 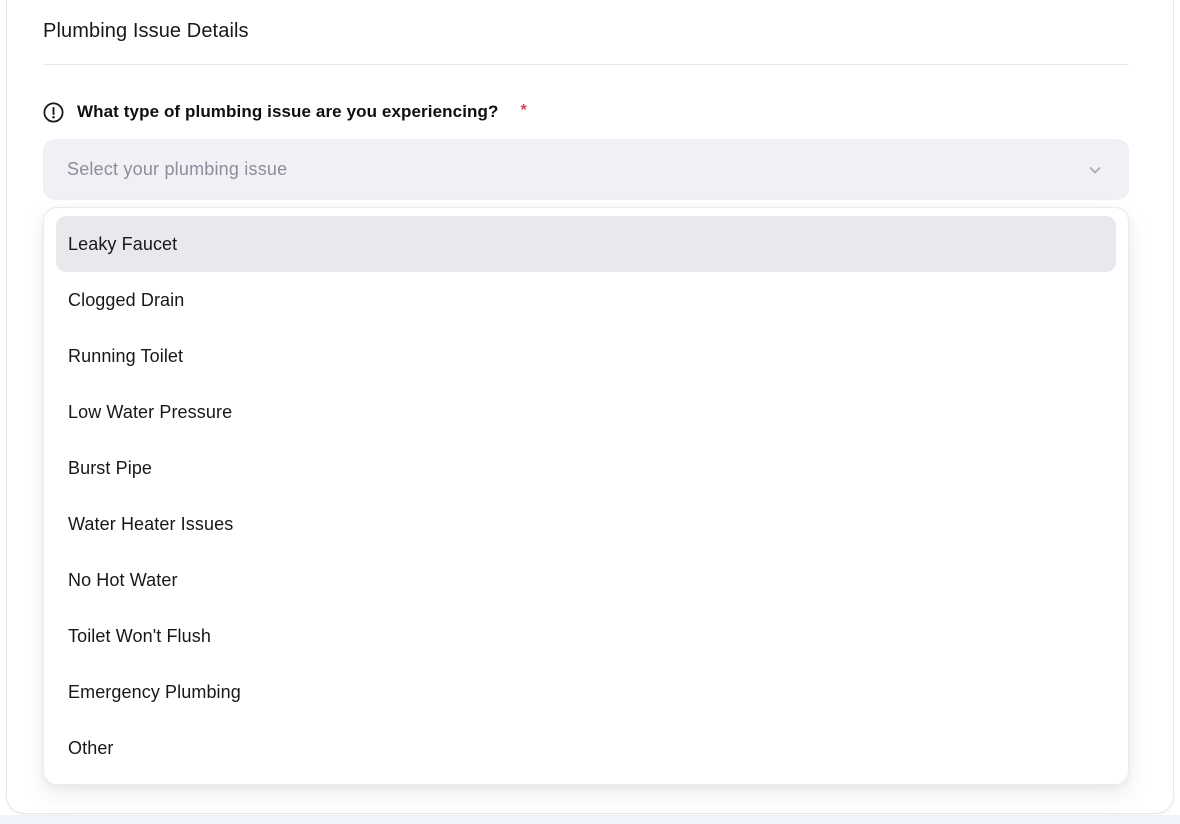 What do you see at coordinates (53, 112) in the screenshot?
I see `exclamation-circle-icon` at bounding box center [53, 112].